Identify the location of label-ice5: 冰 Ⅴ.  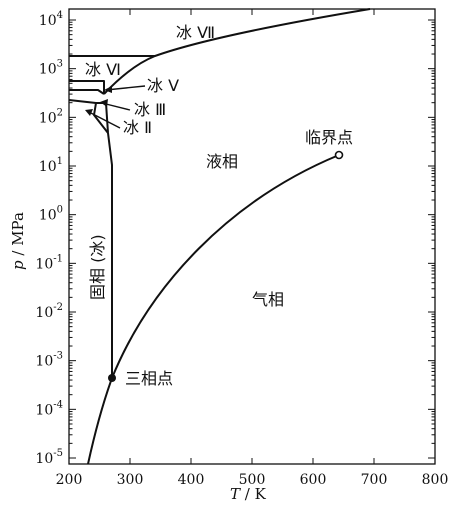
(163, 85).